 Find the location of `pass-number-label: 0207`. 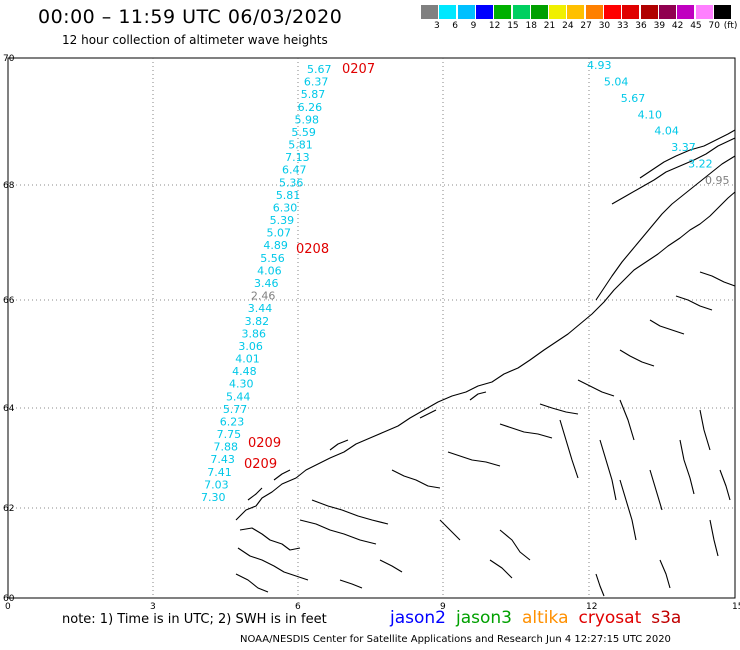

pass-number-label: 0207 is located at coordinates (358, 69).